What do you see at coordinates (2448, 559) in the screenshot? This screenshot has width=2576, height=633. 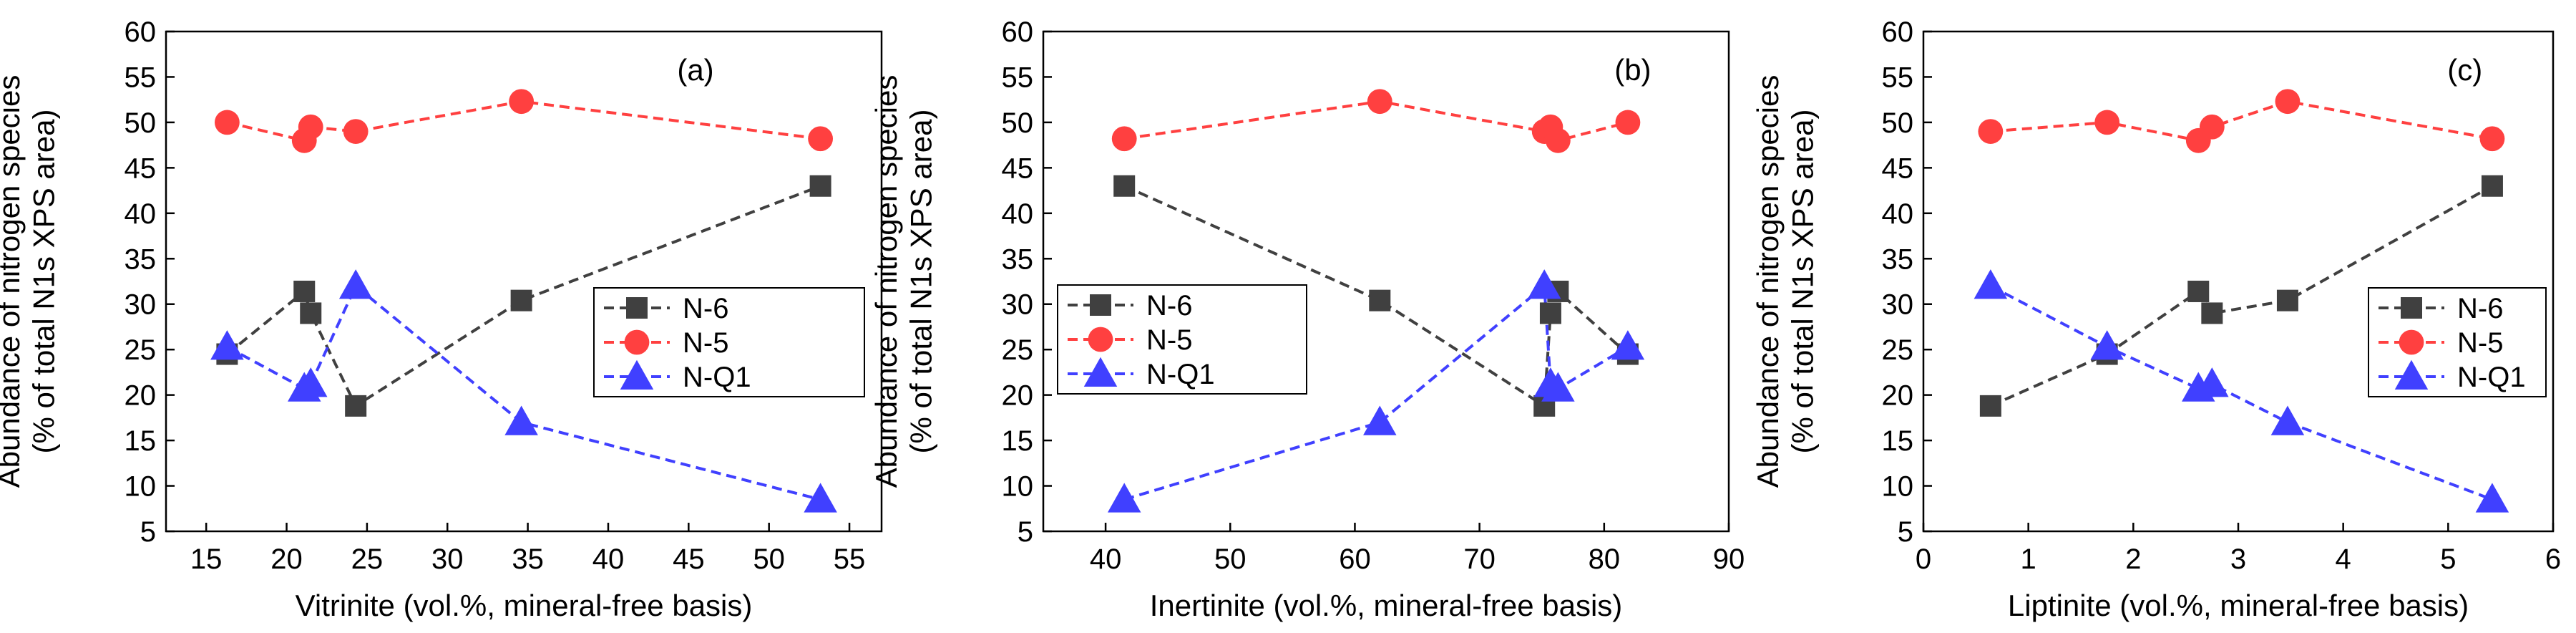 I see `x-tick-label: 5` at bounding box center [2448, 559].